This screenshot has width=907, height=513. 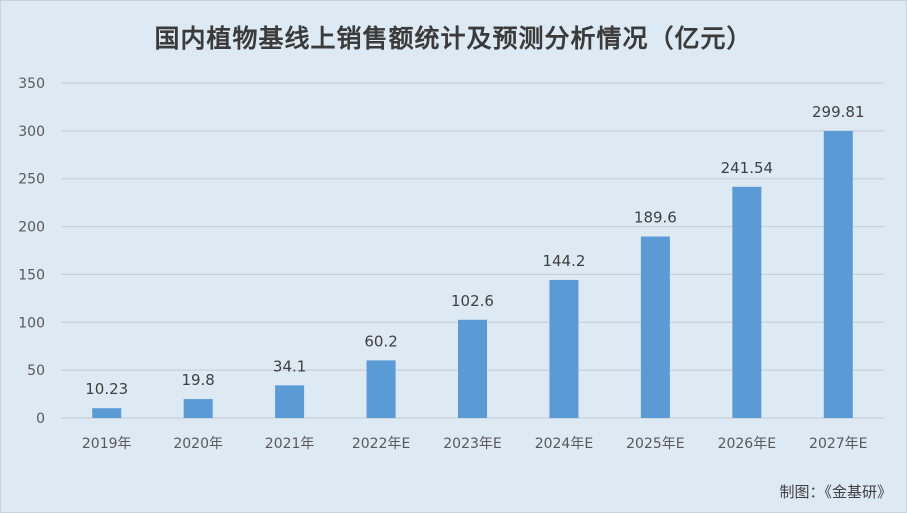 I want to click on data-label: 34.1, so click(x=289, y=366).